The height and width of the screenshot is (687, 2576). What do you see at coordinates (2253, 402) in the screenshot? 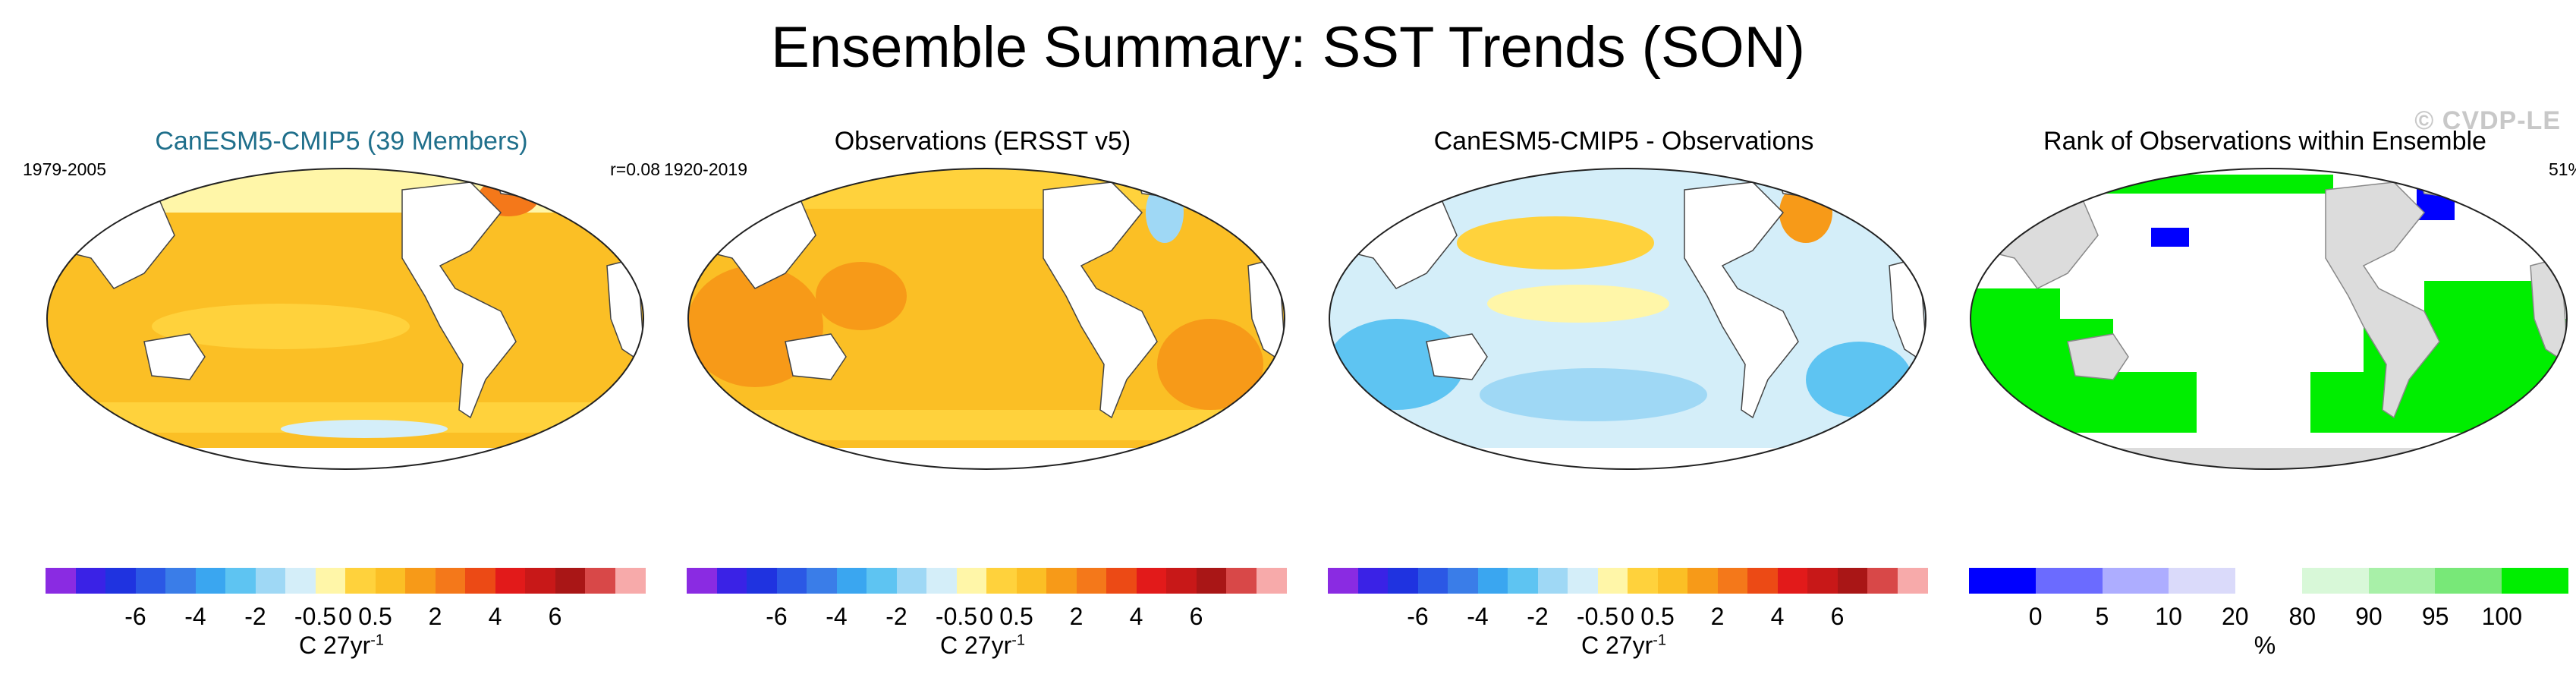
I see `south-pacific-mid-rank` at bounding box center [2253, 402].